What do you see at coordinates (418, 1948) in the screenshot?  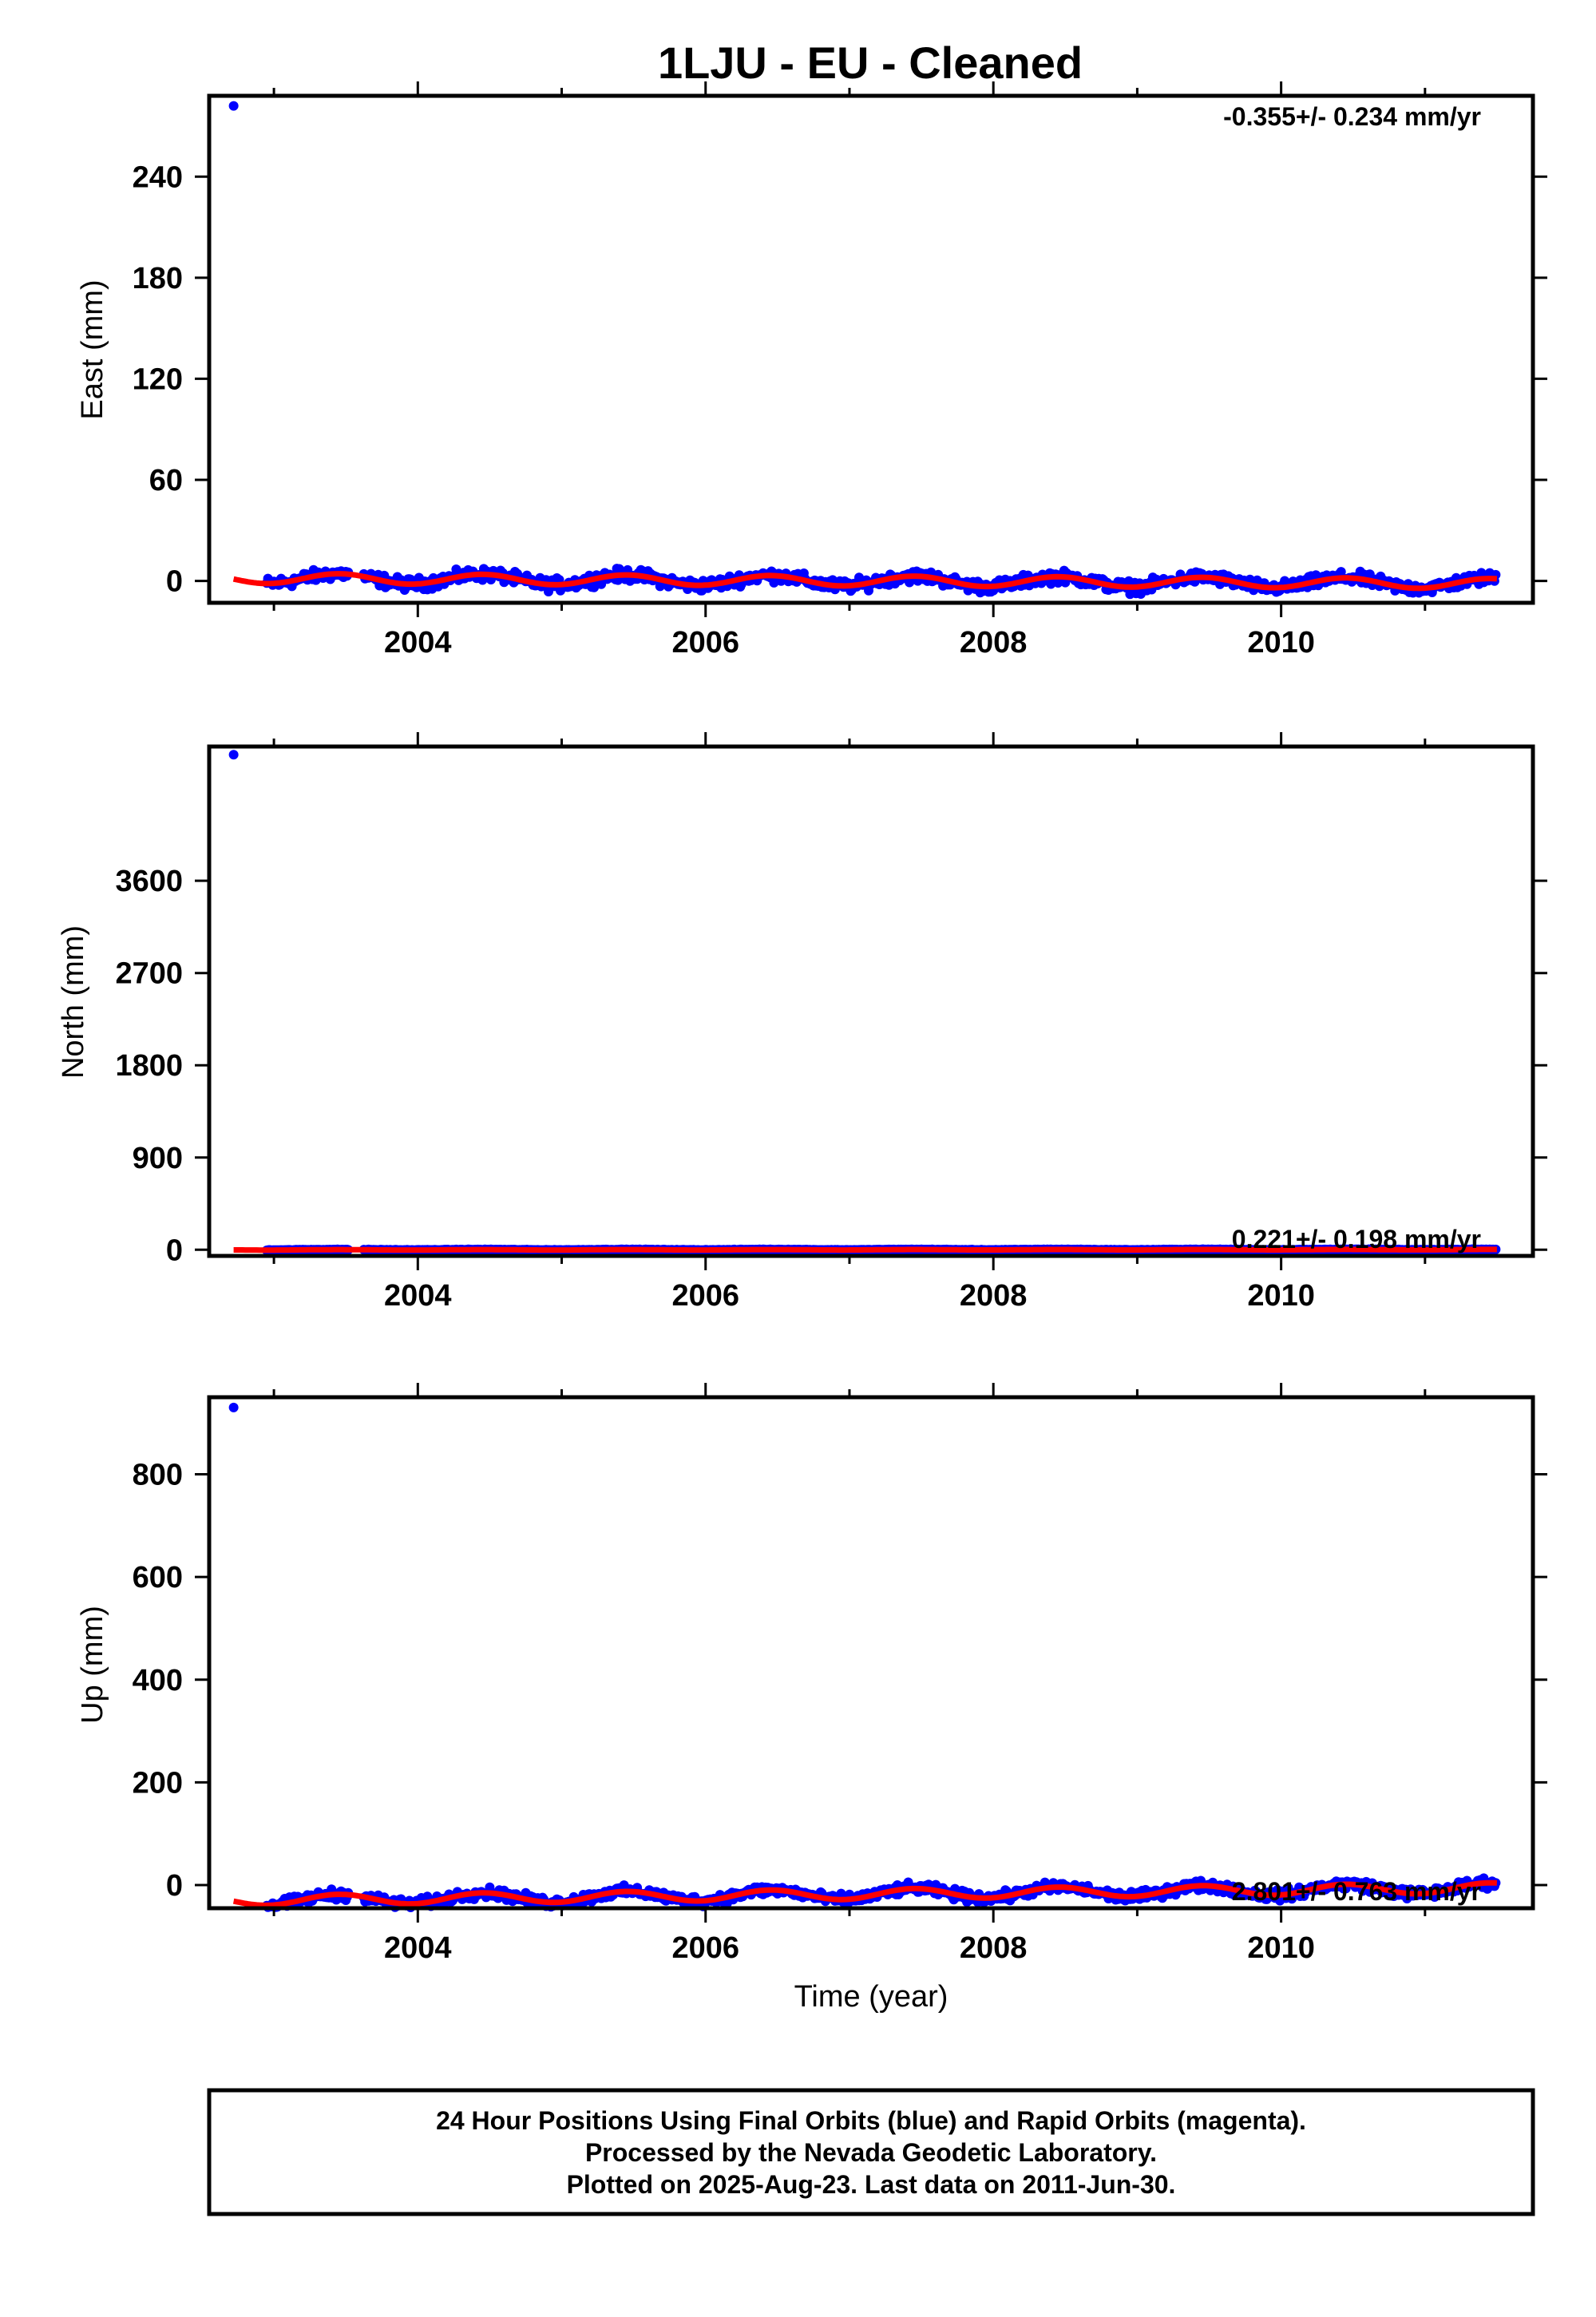 I see `up-x-tick-label: 2004` at bounding box center [418, 1948].